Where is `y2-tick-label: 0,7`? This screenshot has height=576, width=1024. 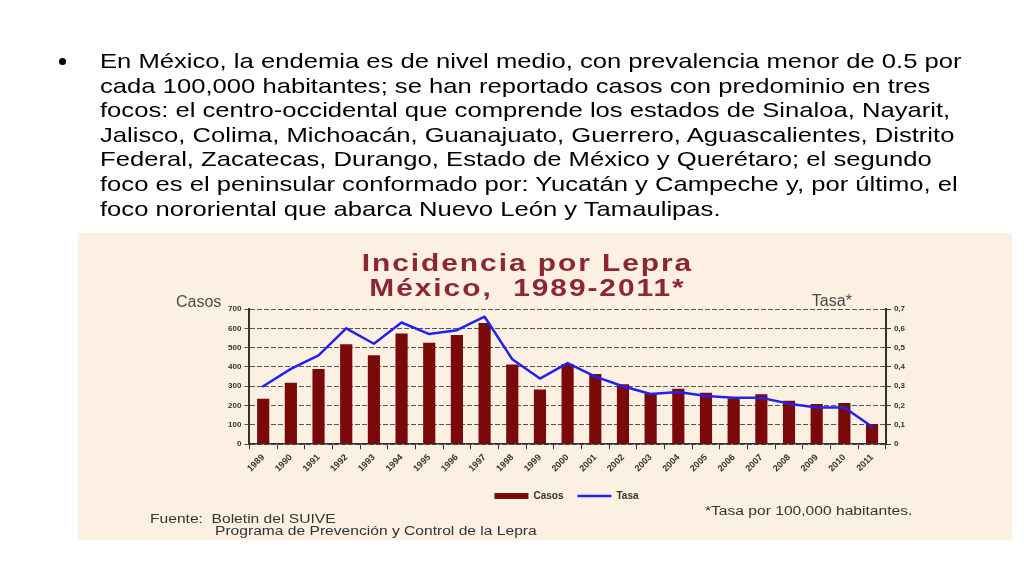 y2-tick-label: 0,7 is located at coordinates (899, 309).